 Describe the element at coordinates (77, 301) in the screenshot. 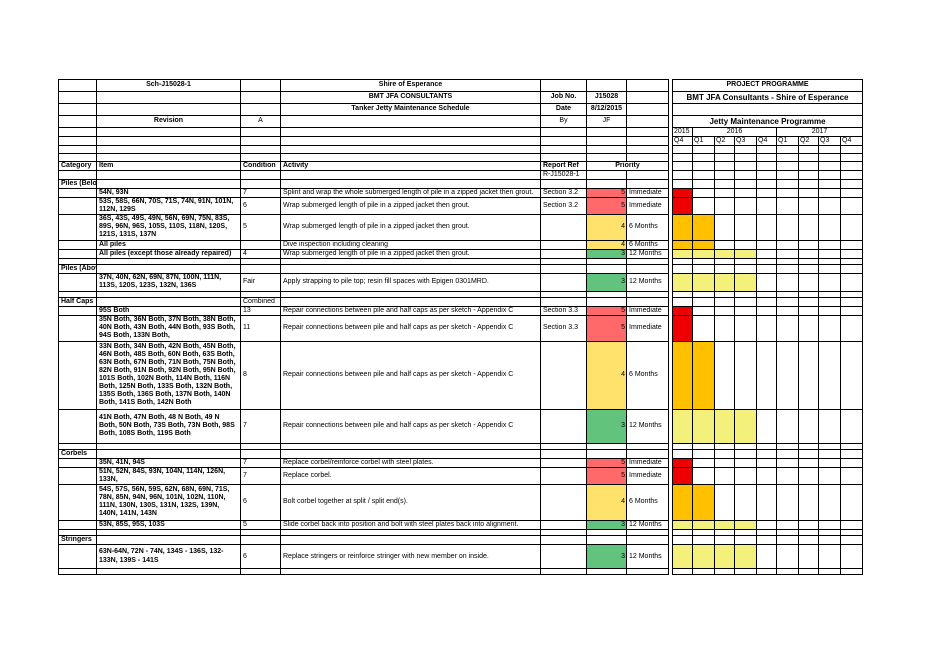

I see `category-name: Half Caps` at that location.